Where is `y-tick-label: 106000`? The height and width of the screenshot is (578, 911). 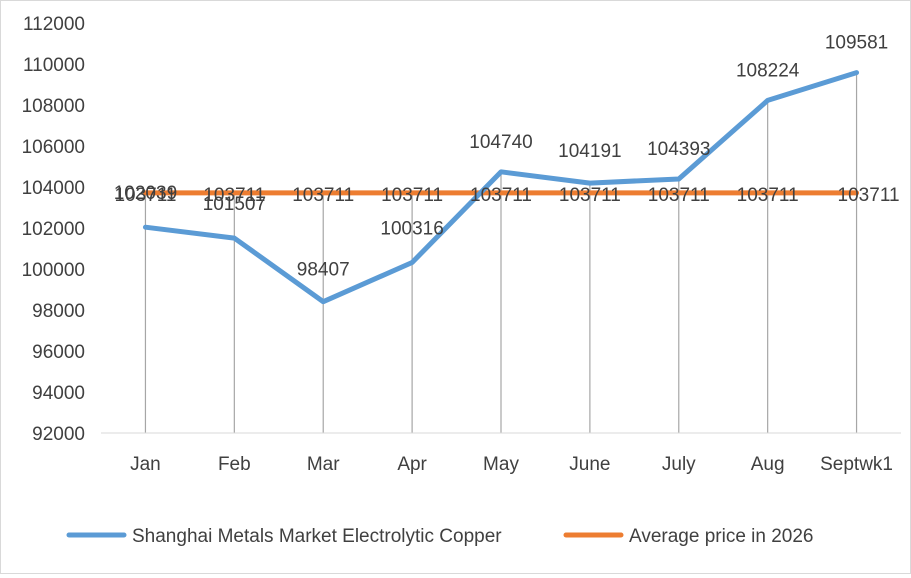
y-tick-label: 106000 is located at coordinates (53, 147).